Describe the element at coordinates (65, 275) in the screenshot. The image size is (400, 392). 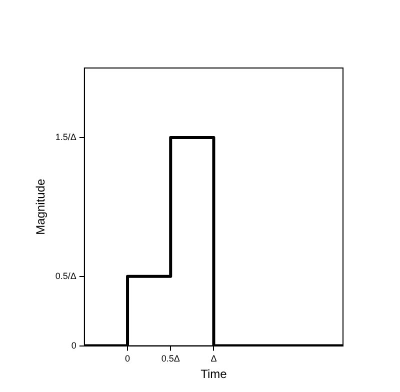
I see `y-tick-label: 0.5/Δ` at that location.